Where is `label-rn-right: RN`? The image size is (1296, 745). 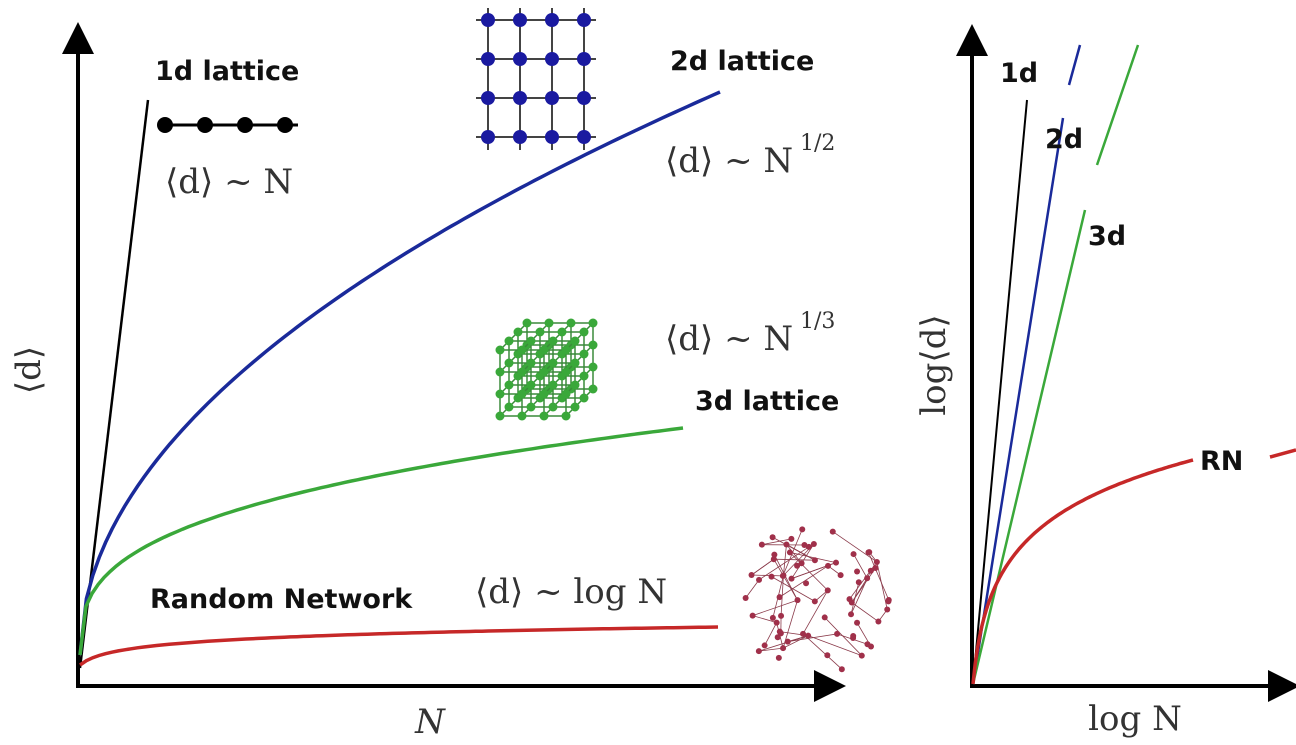
label-rn-right: RN is located at coordinates (1221, 461).